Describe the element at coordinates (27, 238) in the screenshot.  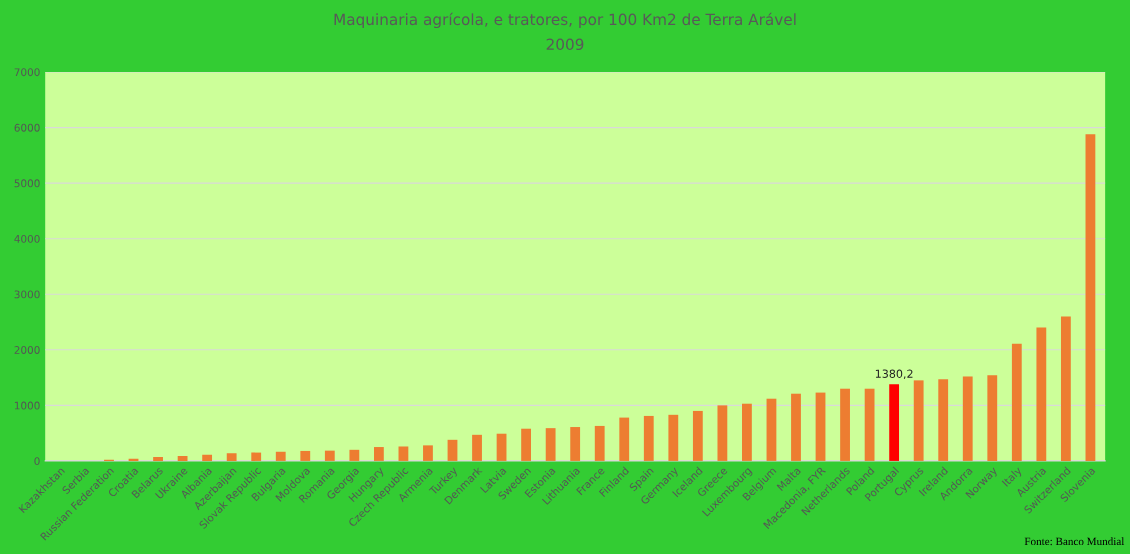
I see `y-tick-label: 4000` at that location.